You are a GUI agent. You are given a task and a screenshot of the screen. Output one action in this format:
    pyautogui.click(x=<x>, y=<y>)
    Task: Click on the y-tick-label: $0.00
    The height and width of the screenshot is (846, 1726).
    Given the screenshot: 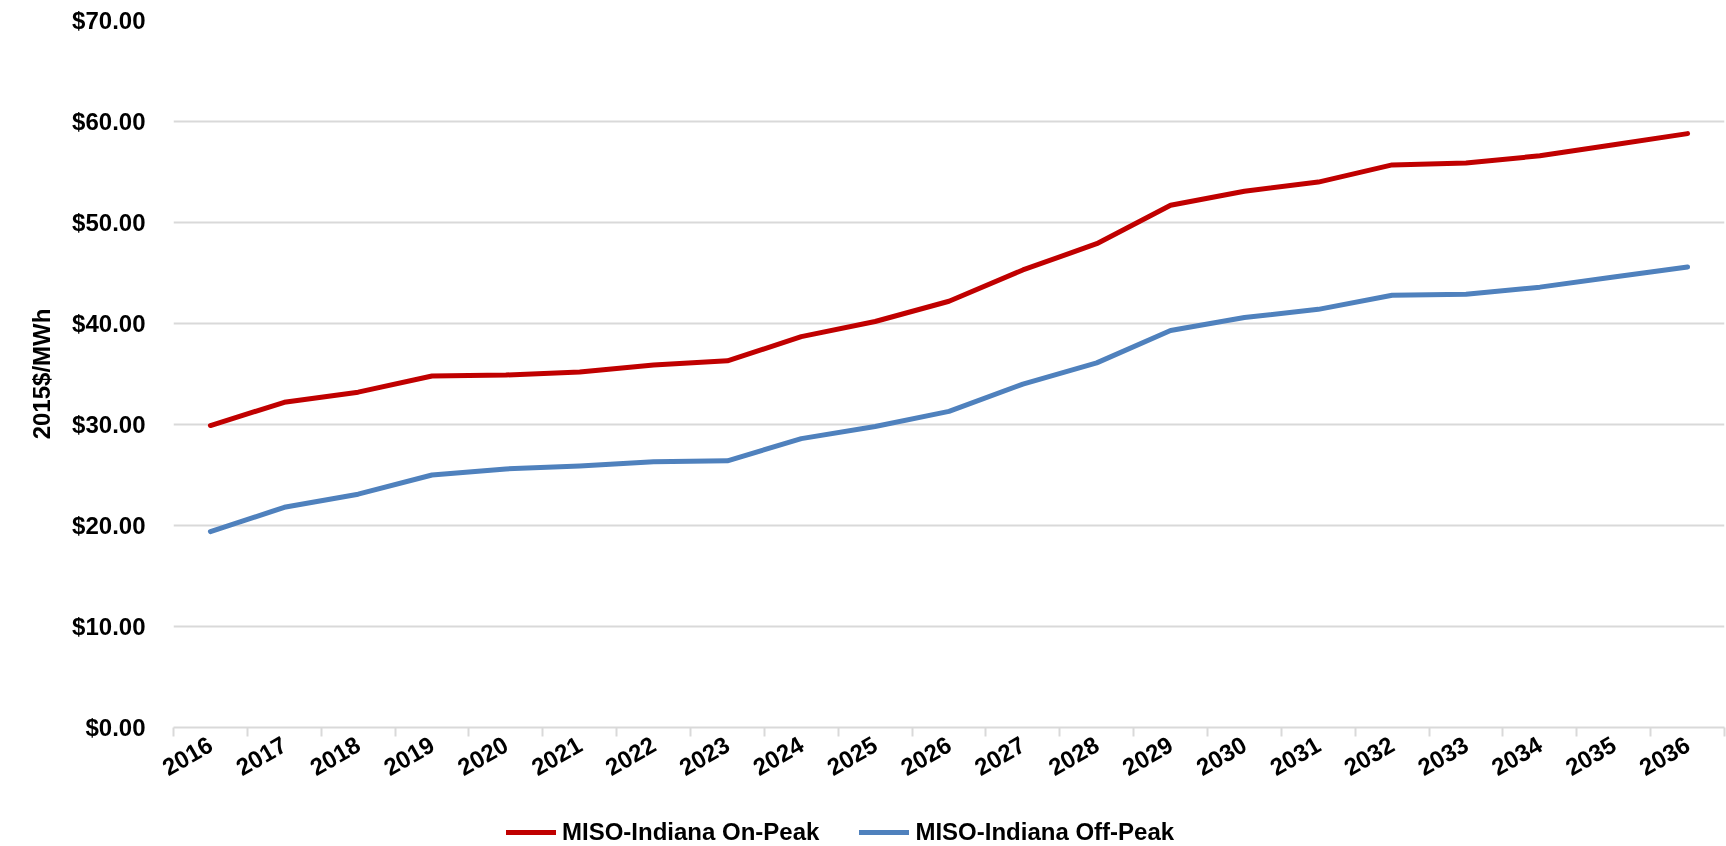 What is the action you would take?
    pyautogui.click(x=115, y=727)
    